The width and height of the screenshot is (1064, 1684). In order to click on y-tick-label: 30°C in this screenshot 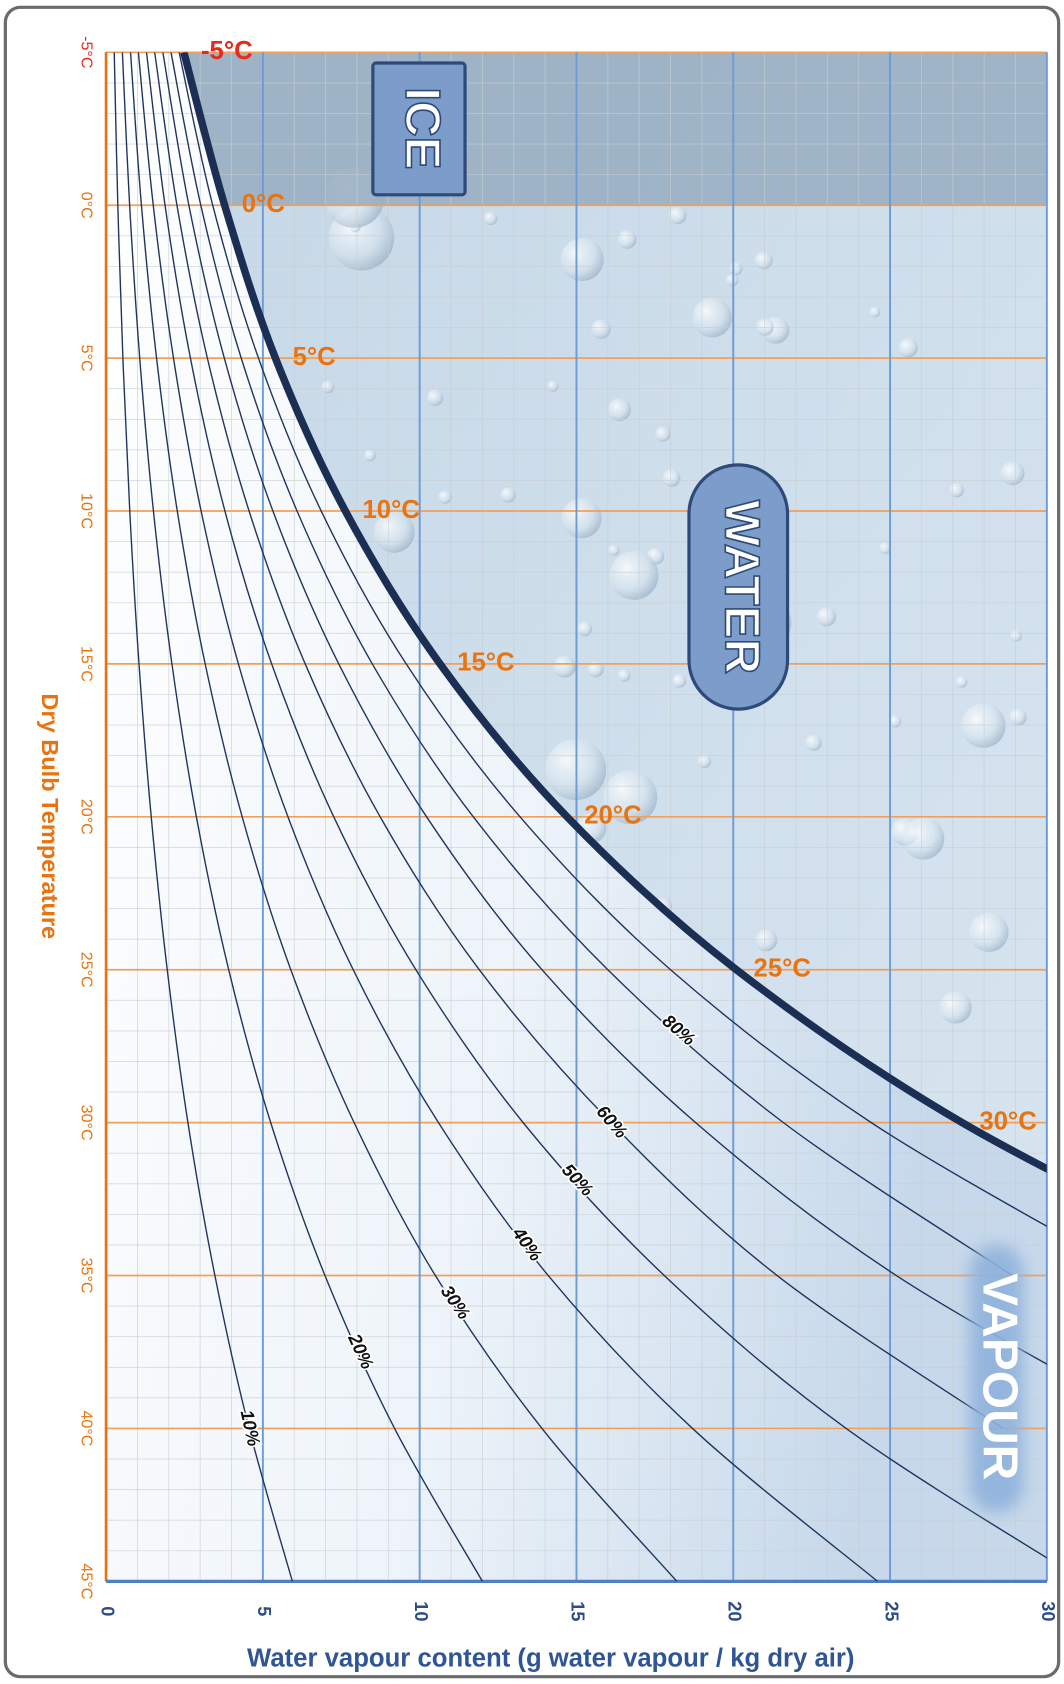, I will do `click(86, 1123)`.